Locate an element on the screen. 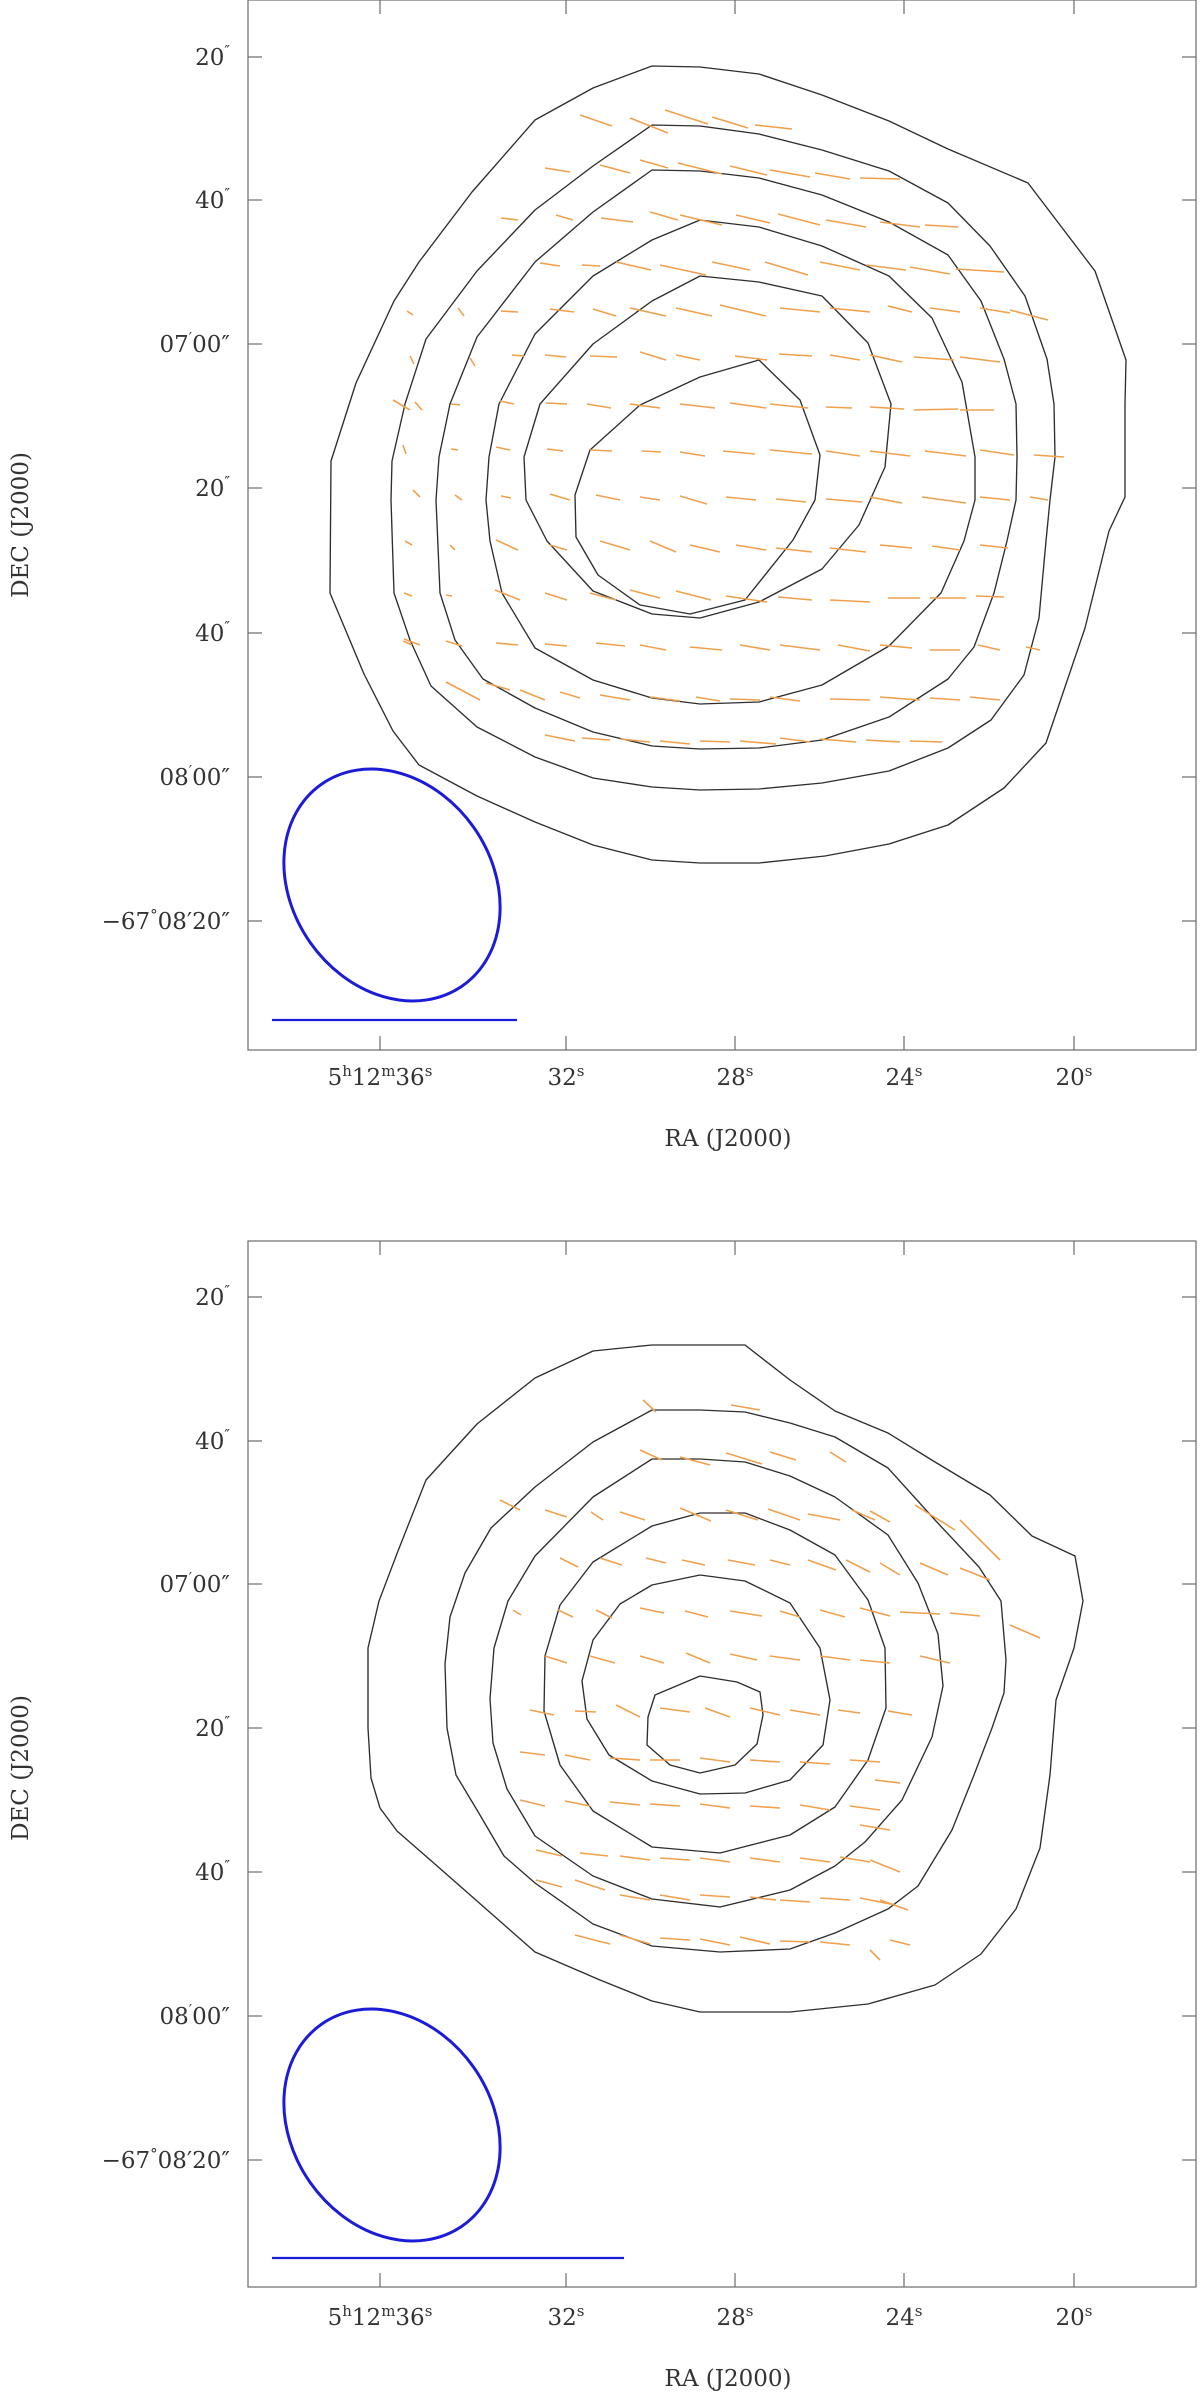 The image size is (1200, 2396). dec-tick-label: −67°08′20″ is located at coordinates (166, 2159).